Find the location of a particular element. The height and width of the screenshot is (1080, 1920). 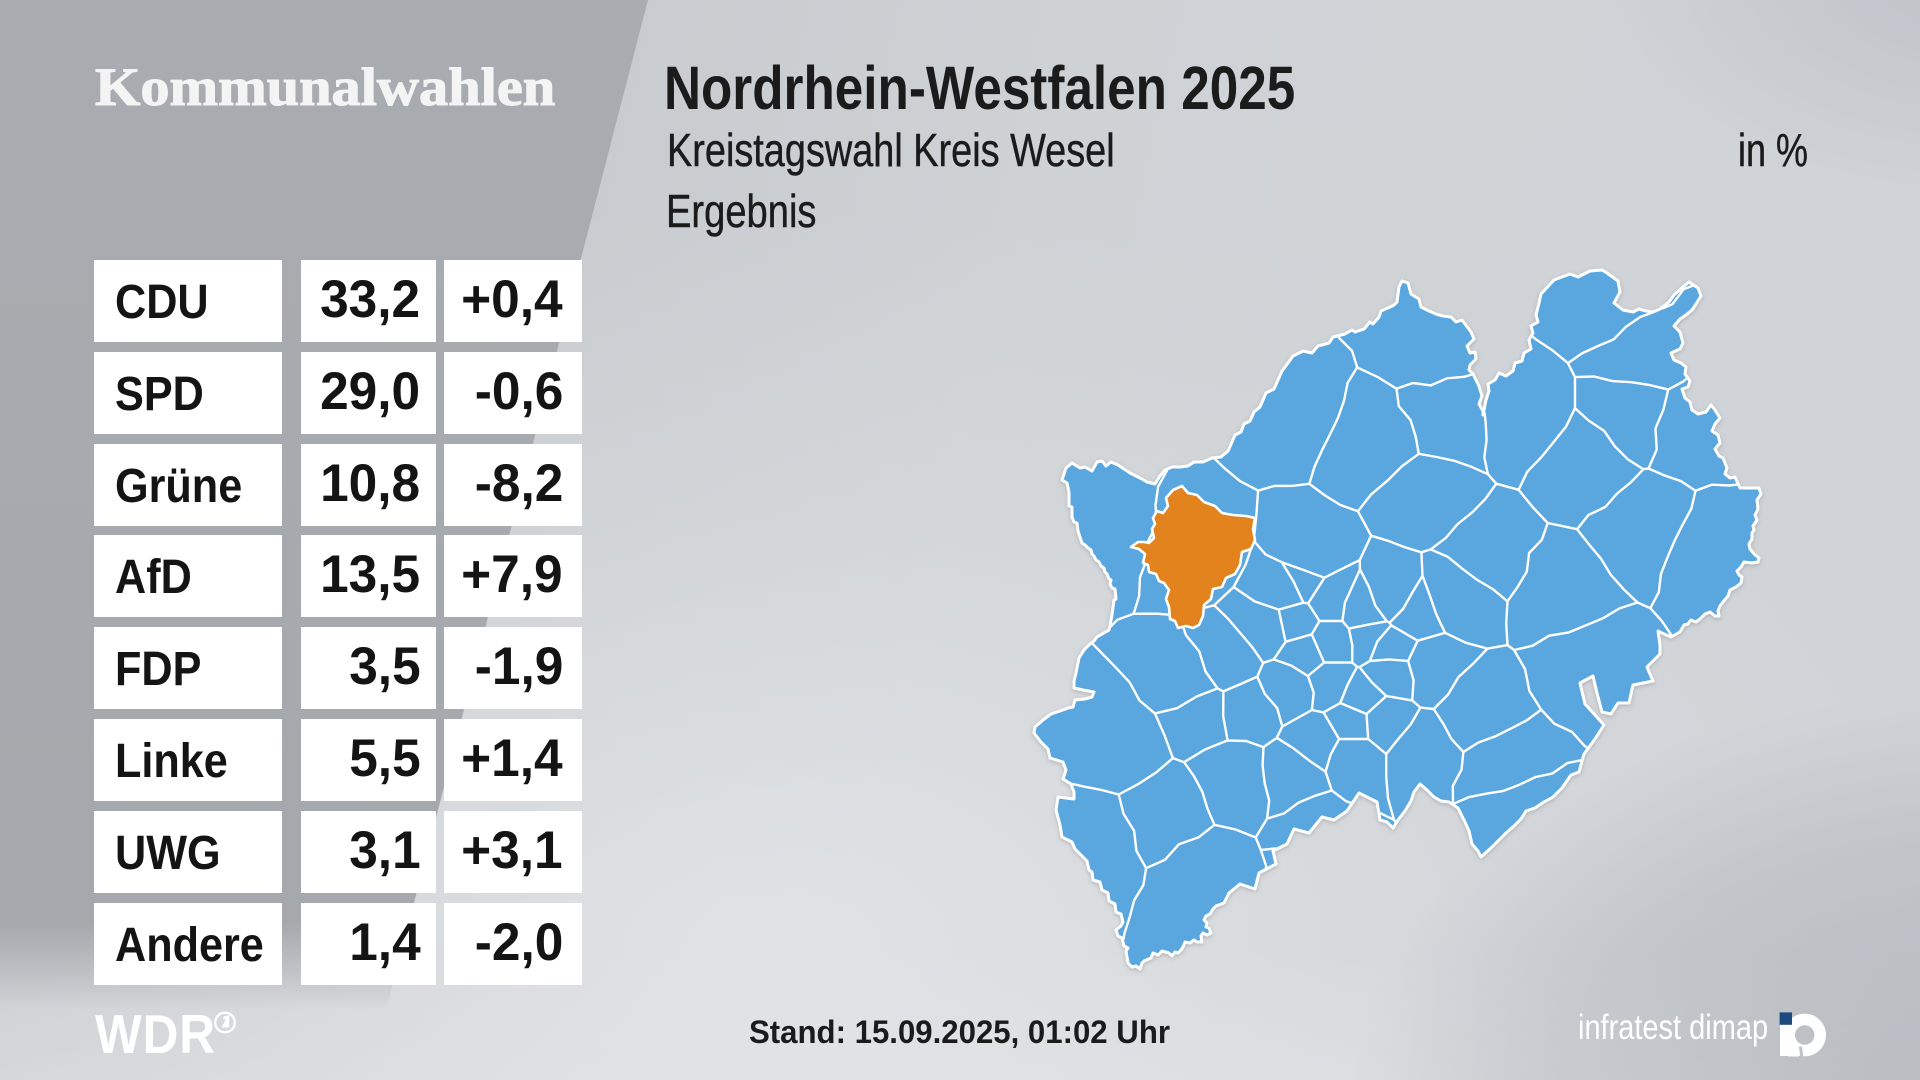

svg-text: WDR is located at coordinates (155, 1036).